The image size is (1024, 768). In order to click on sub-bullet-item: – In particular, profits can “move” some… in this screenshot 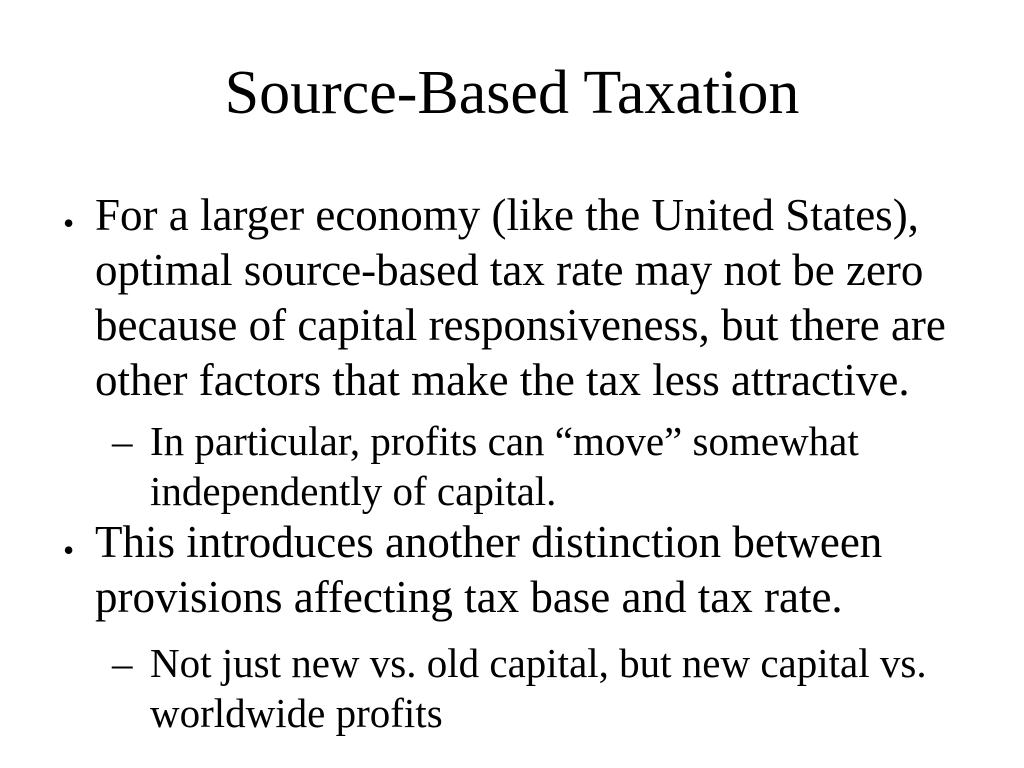, I will do `click(485, 466)`.